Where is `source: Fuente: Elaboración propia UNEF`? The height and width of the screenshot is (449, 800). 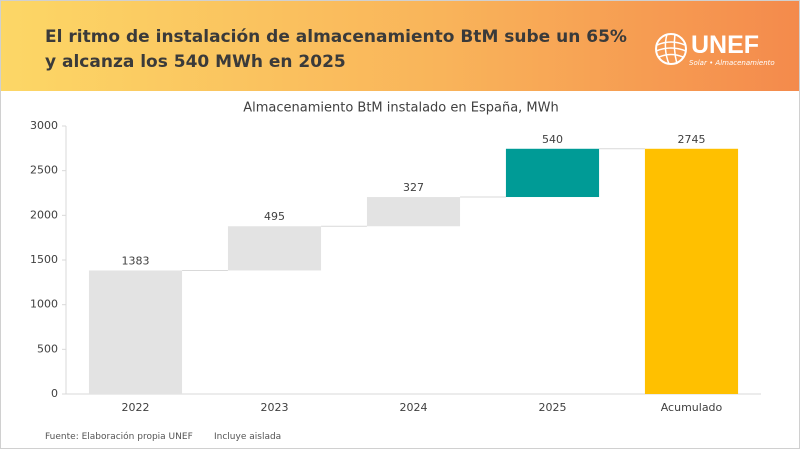
source: Fuente: Elaboración propia UNEF is located at coordinates (119, 437).